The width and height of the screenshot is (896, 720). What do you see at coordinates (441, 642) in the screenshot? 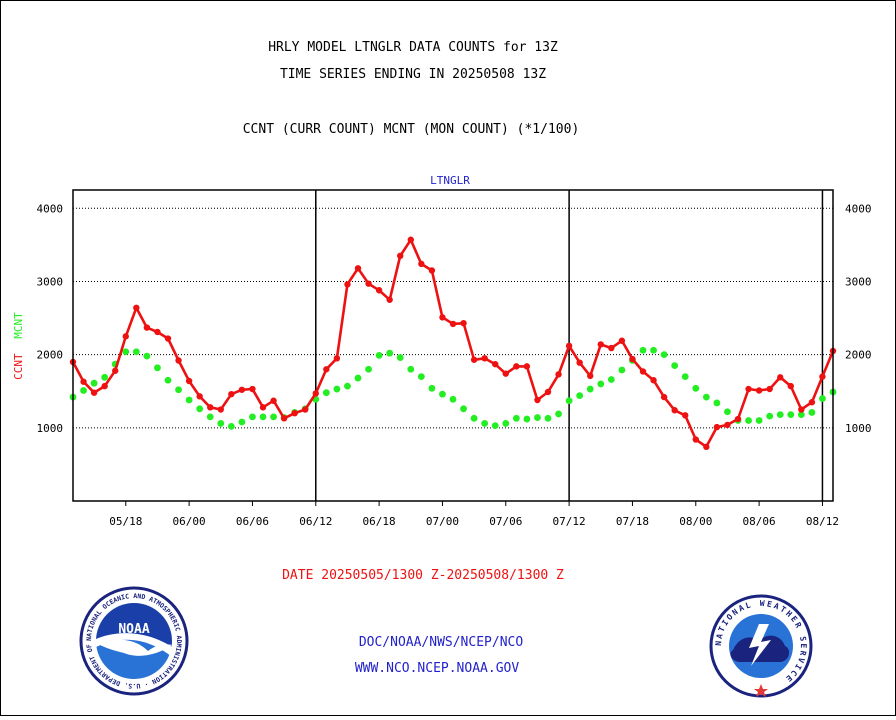
I see `org-line: DOC/NOAA/NWS/NCEP/NCO` at bounding box center [441, 642].